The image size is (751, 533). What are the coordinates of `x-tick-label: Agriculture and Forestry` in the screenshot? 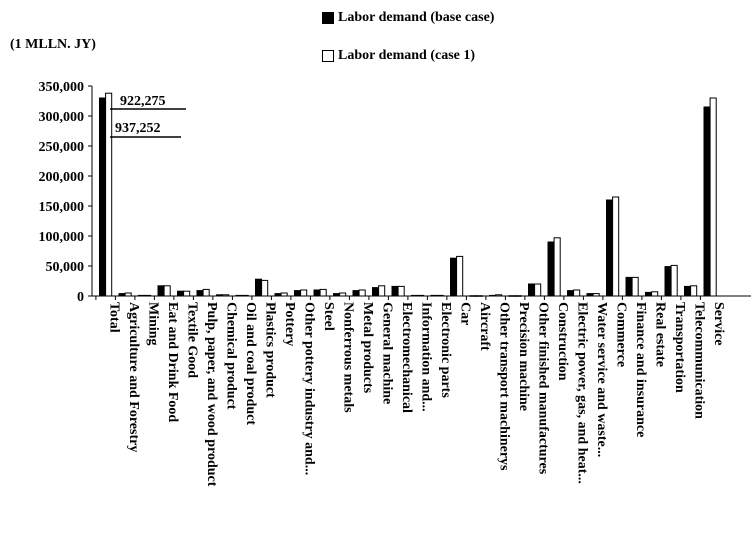 It's located at (133, 377).